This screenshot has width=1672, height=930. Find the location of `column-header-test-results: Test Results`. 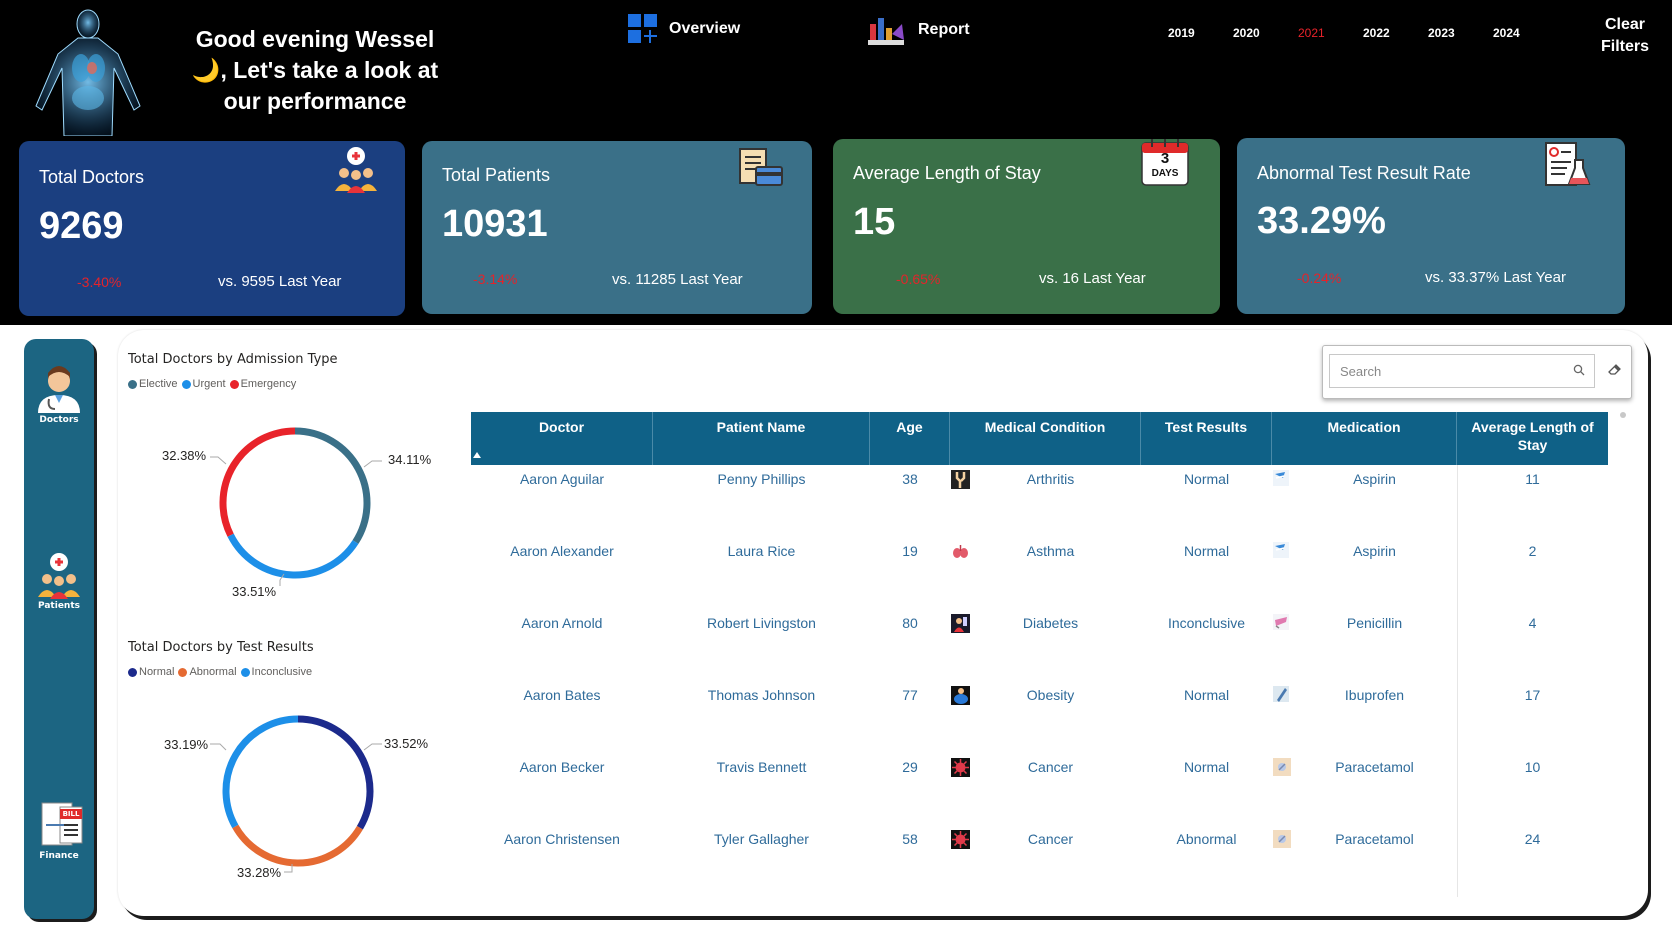

column-header-test-results: Test Results is located at coordinates (1206, 438).